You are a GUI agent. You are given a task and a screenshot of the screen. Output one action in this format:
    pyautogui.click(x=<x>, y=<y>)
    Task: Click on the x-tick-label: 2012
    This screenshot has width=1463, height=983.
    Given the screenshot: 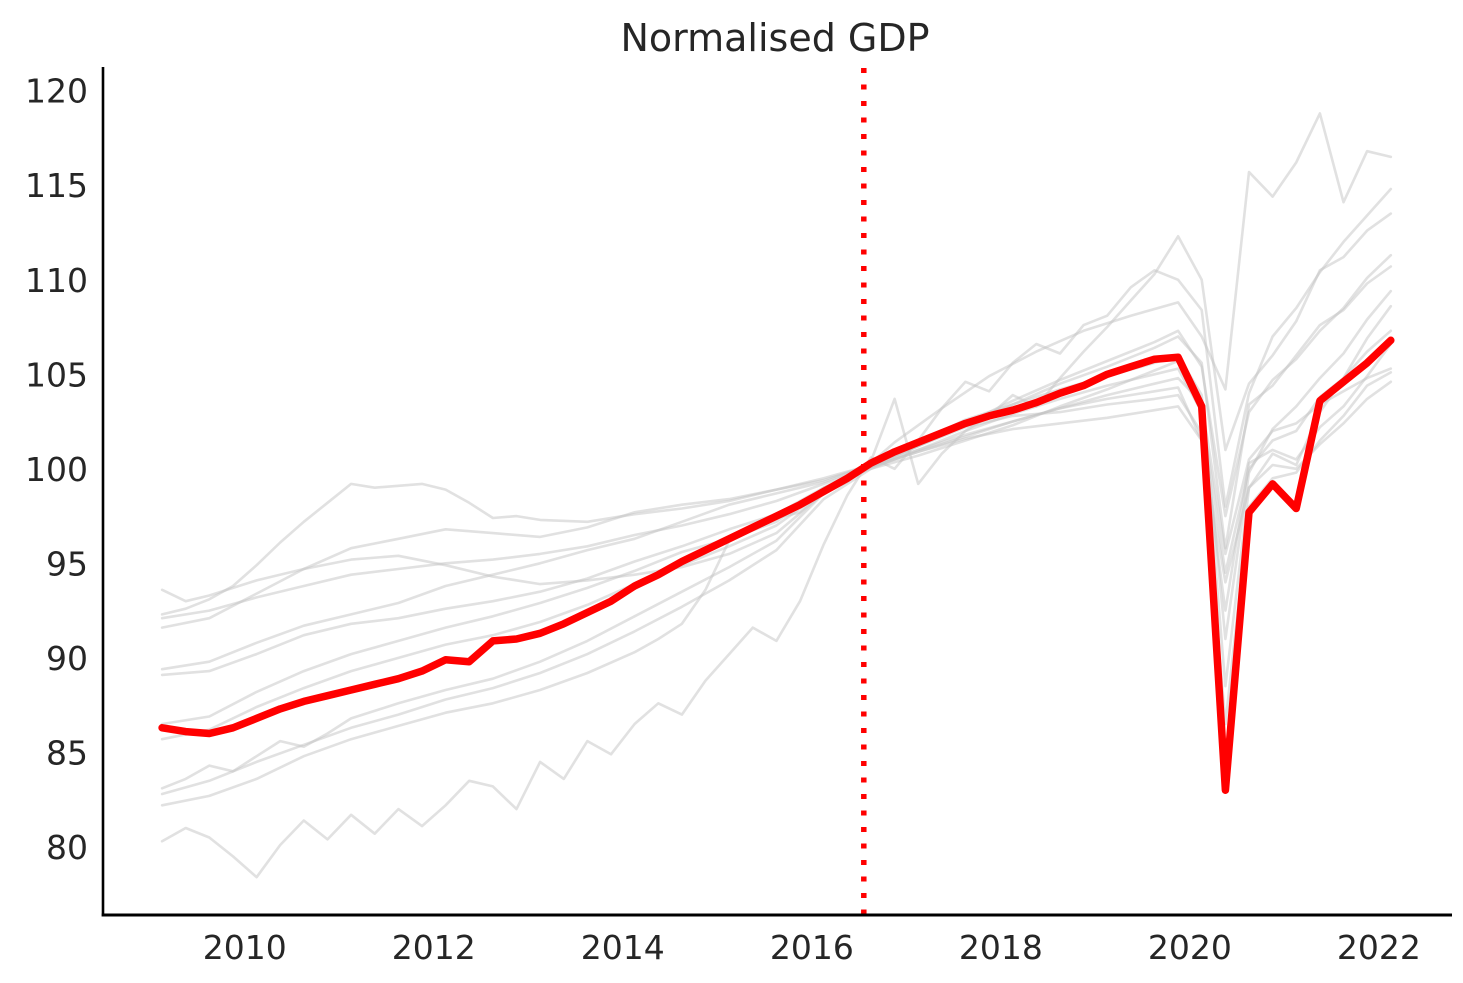 What is the action you would take?
    pyautogui.click(x=434, y=947)
    